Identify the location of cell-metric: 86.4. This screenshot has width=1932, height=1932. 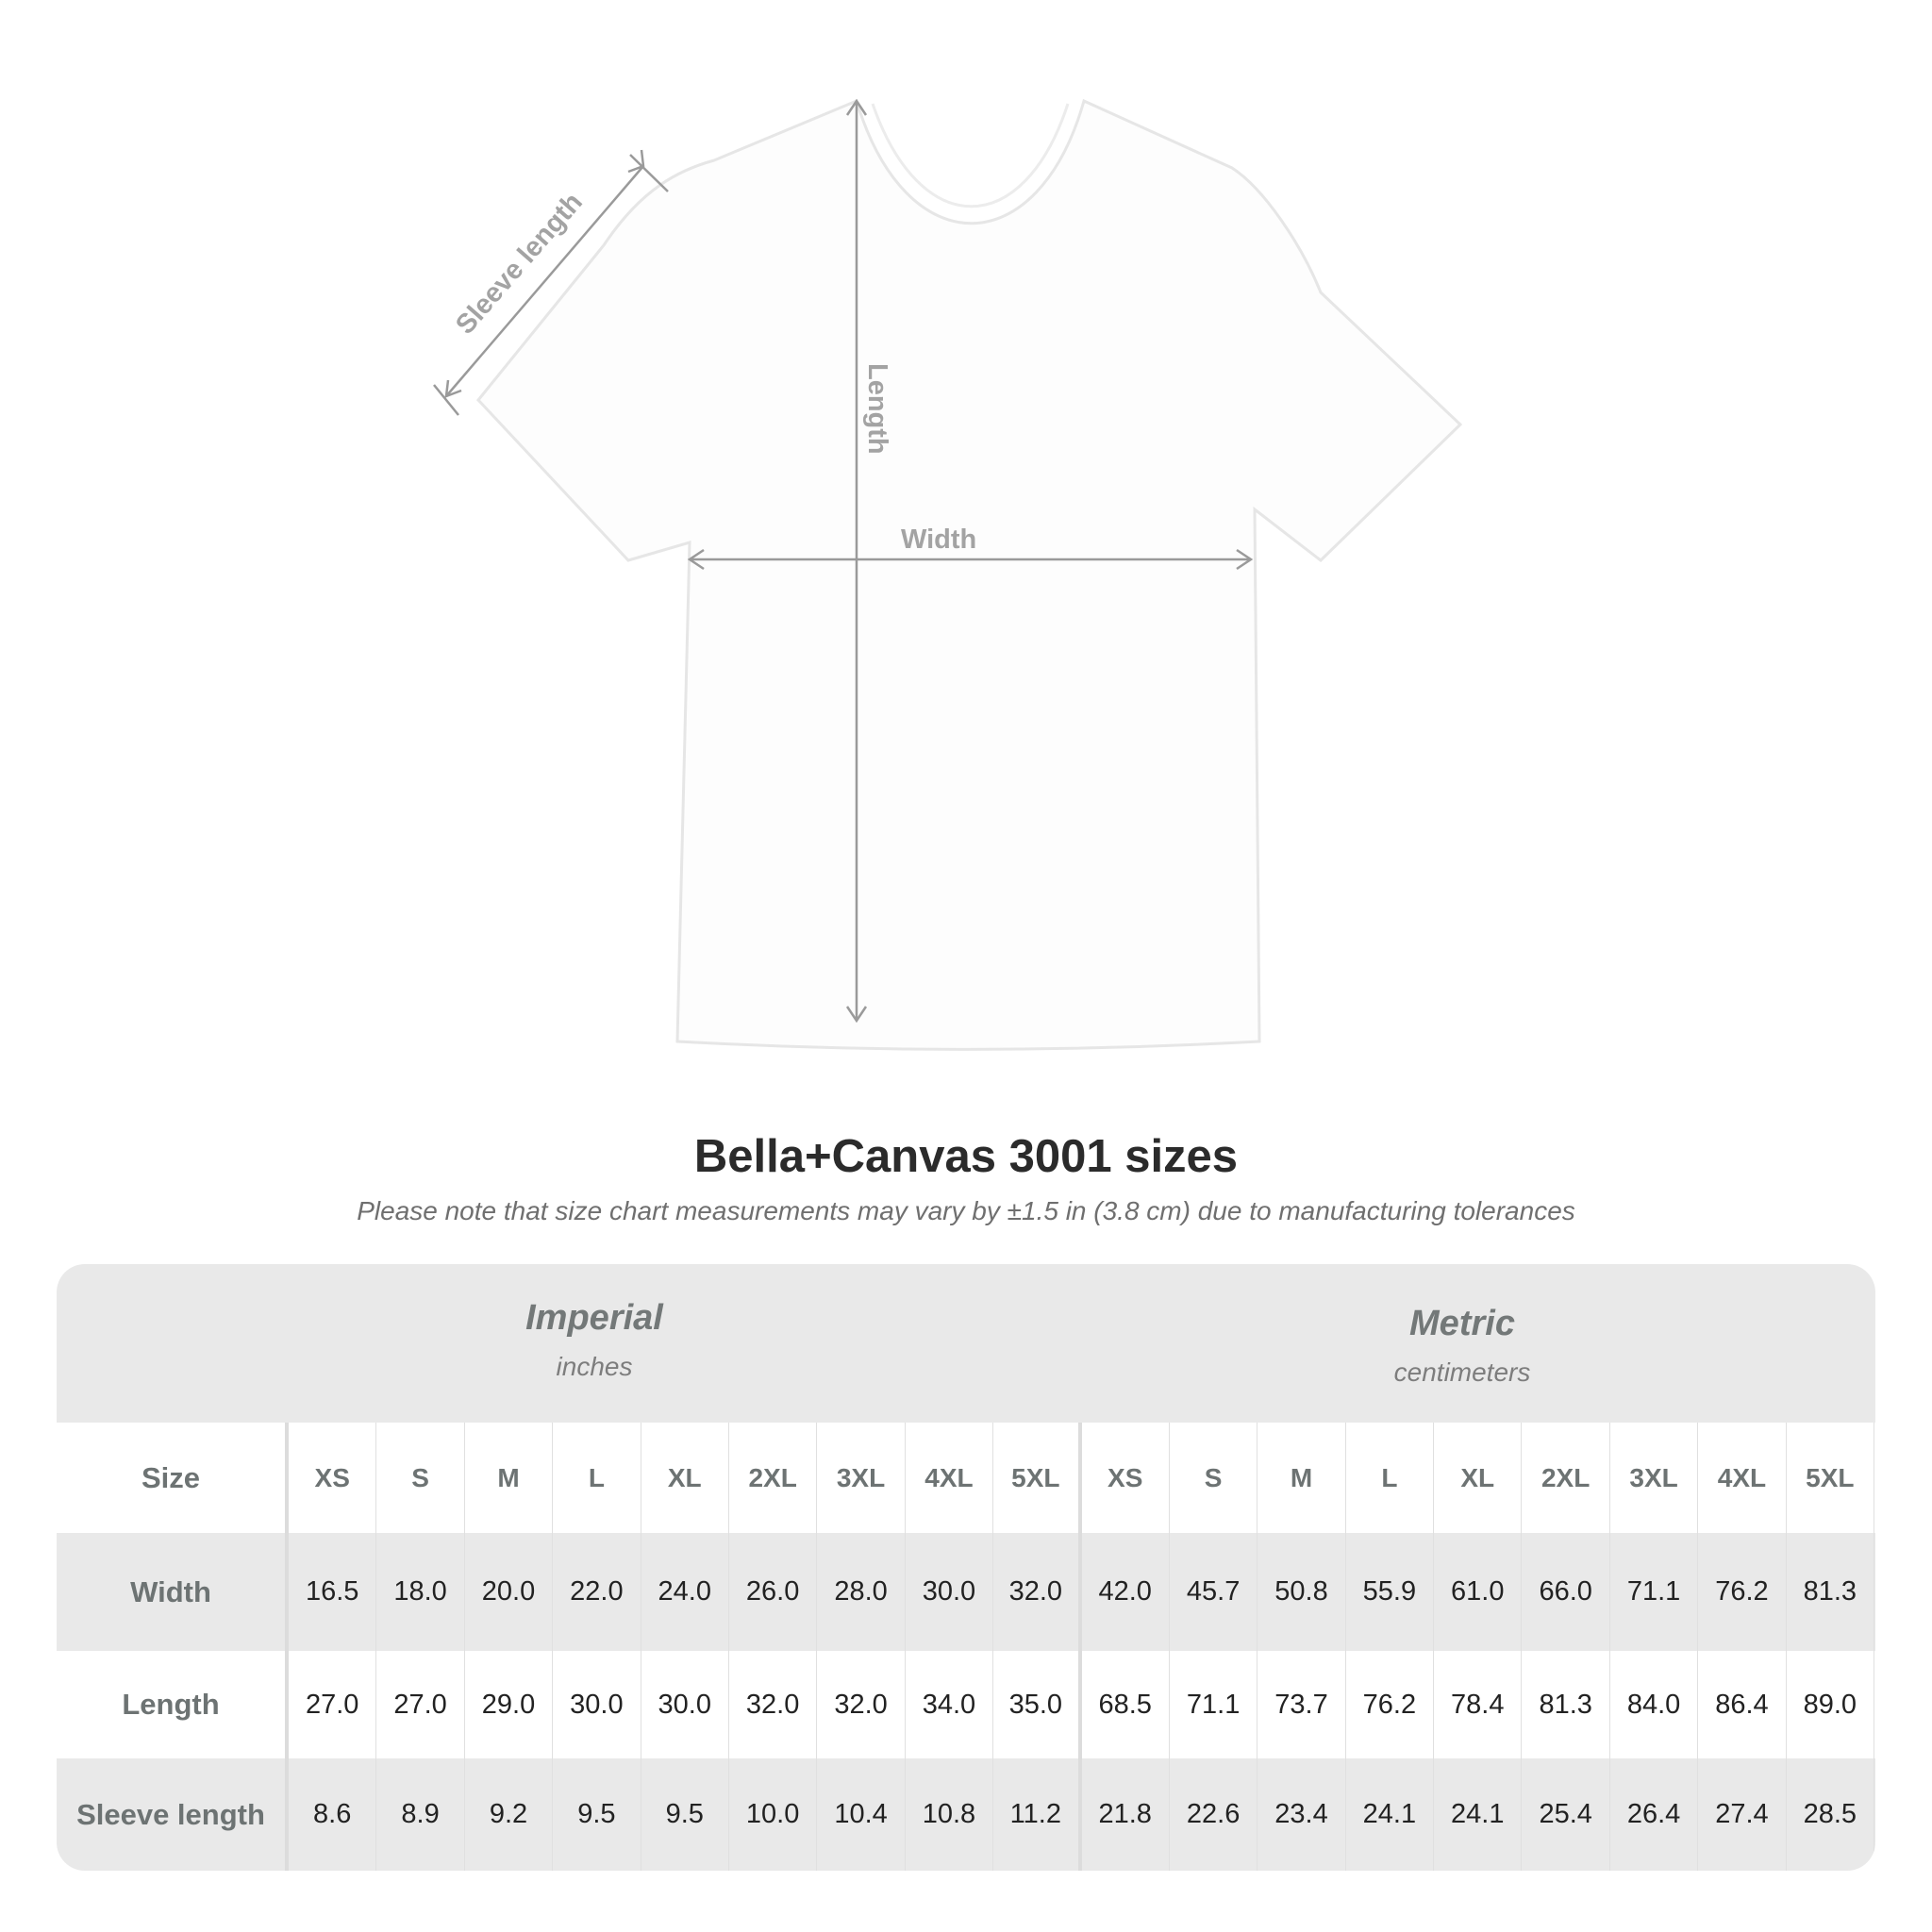
(1743, 1704).